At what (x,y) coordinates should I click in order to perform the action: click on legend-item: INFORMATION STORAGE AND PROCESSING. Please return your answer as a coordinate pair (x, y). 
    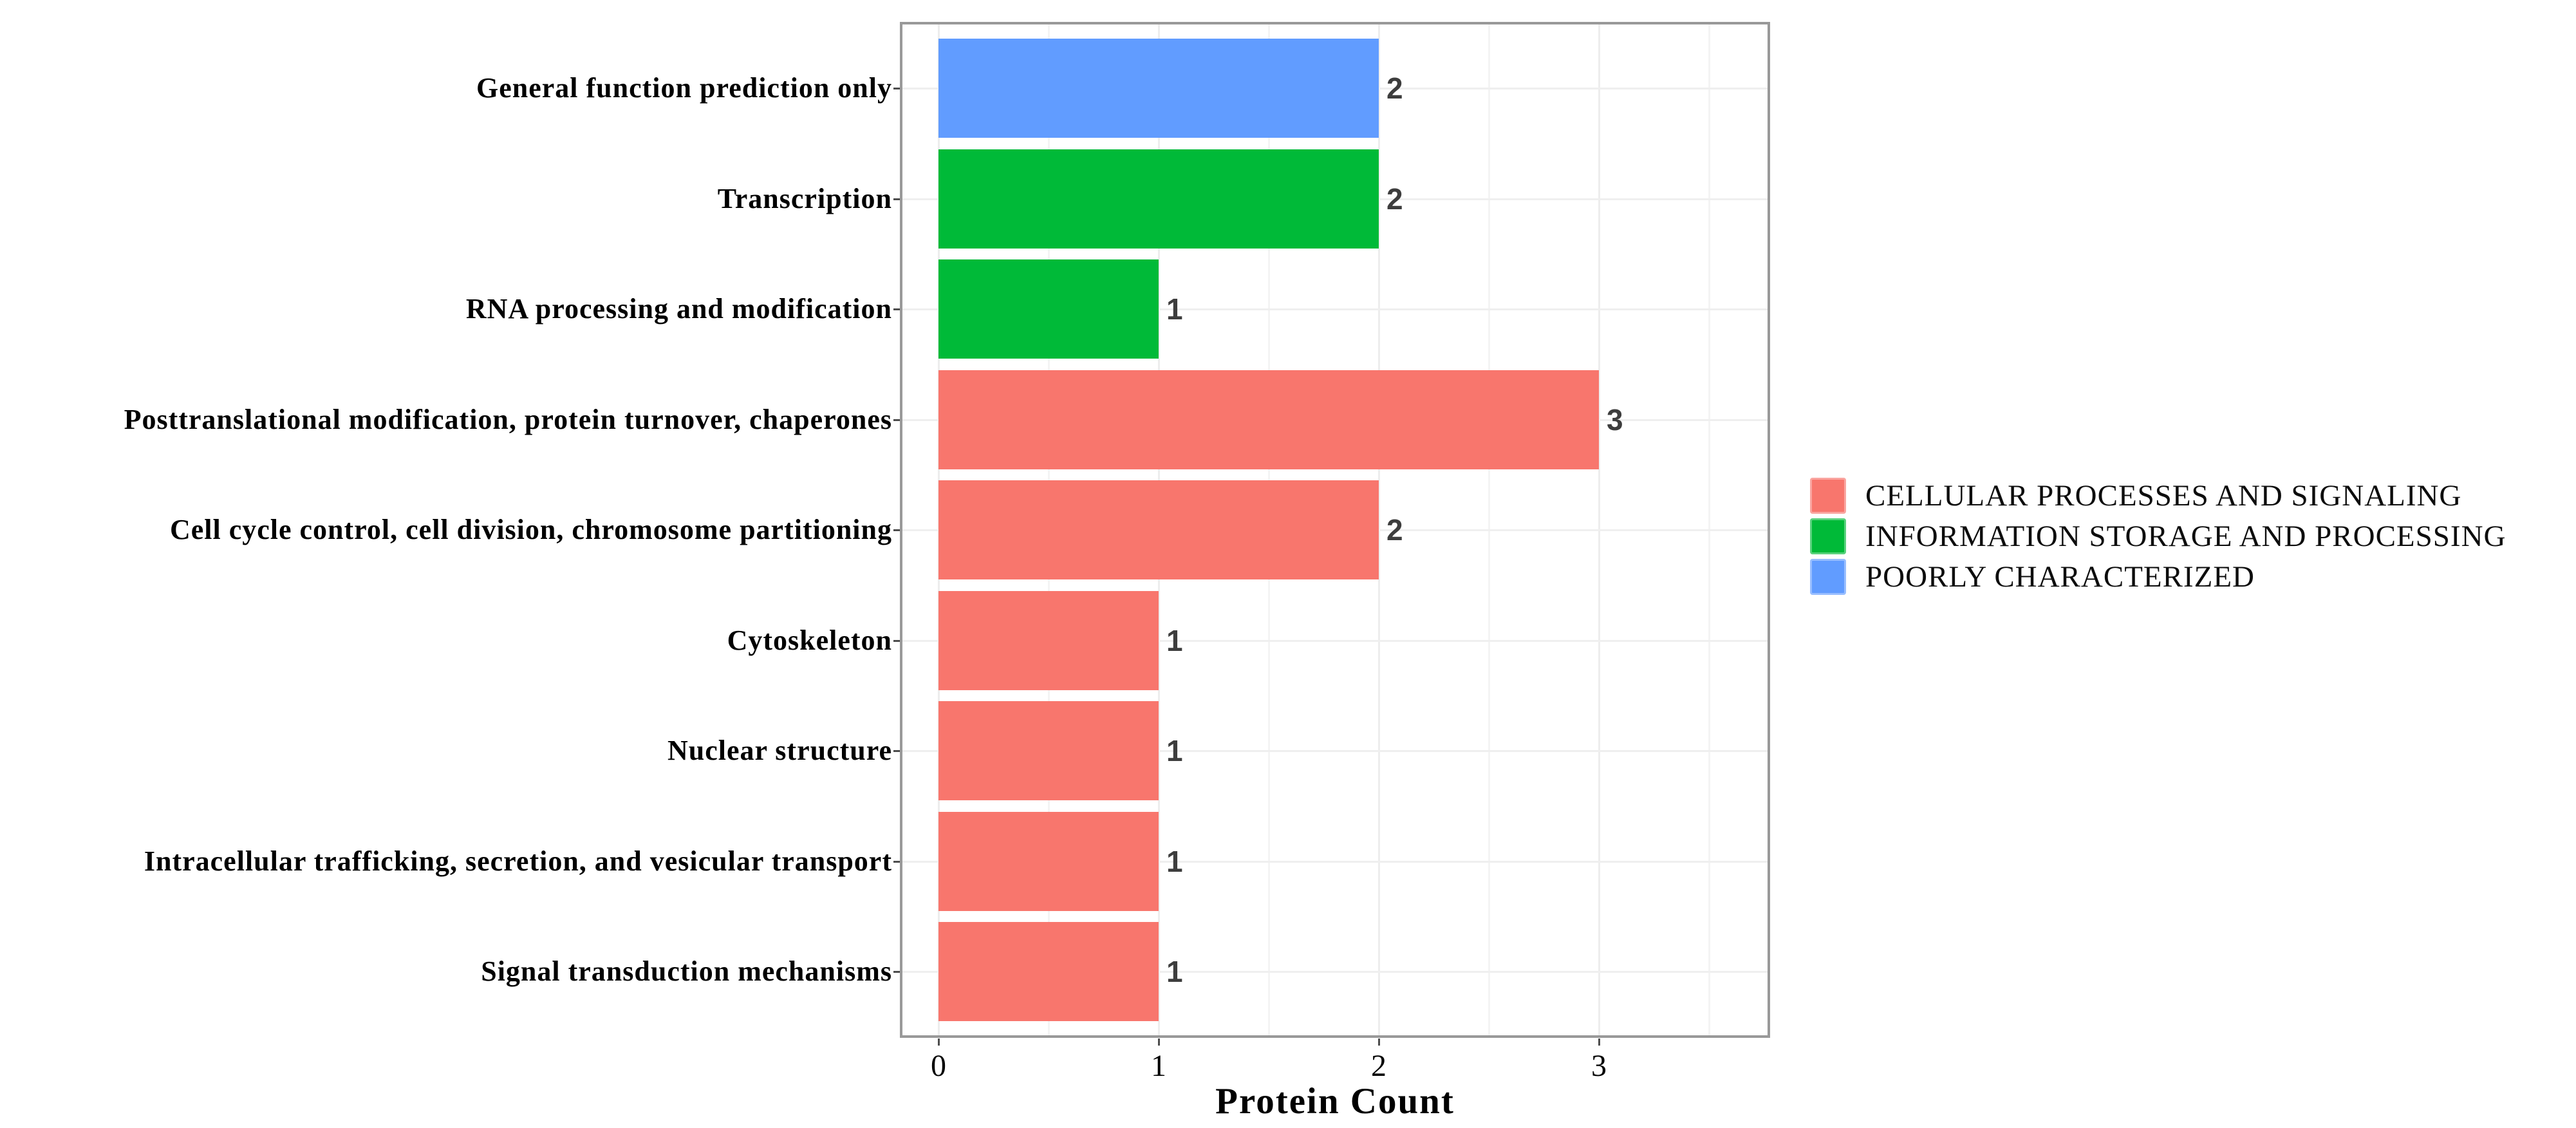
    Looking at the image, I should click on (2158, 536).